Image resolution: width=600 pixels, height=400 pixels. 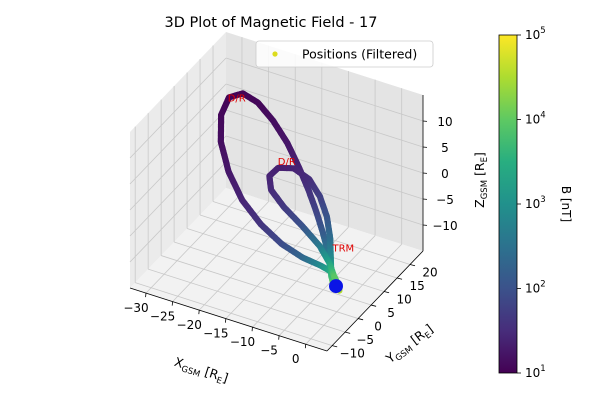 I want to click on legend-frame, so click(x=344, y=54).